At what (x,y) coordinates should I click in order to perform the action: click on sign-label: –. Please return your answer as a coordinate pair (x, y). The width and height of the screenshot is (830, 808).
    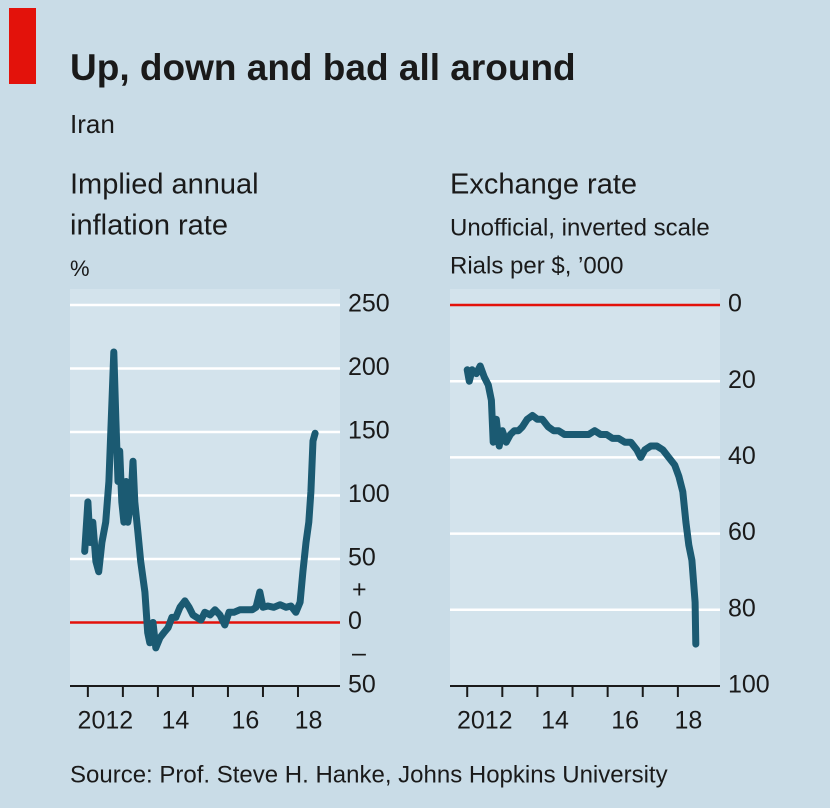
    Looking at the image, I should click on (359, 653).